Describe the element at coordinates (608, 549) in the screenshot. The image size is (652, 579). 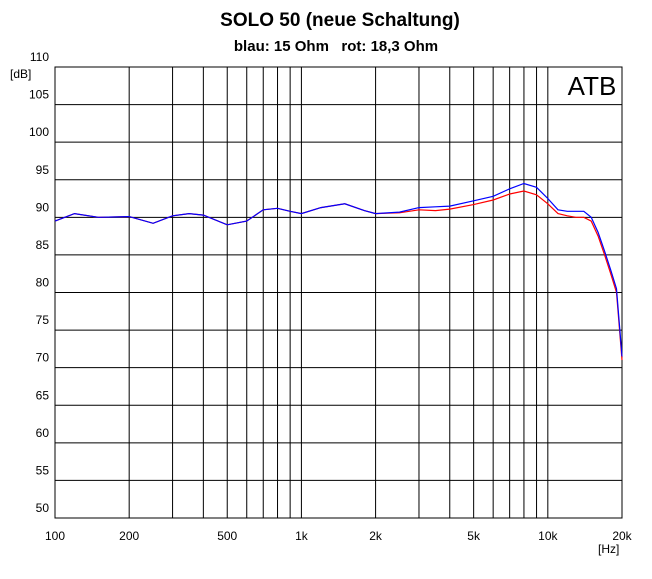
I see `x-axis-label: [Hz]` at that location.